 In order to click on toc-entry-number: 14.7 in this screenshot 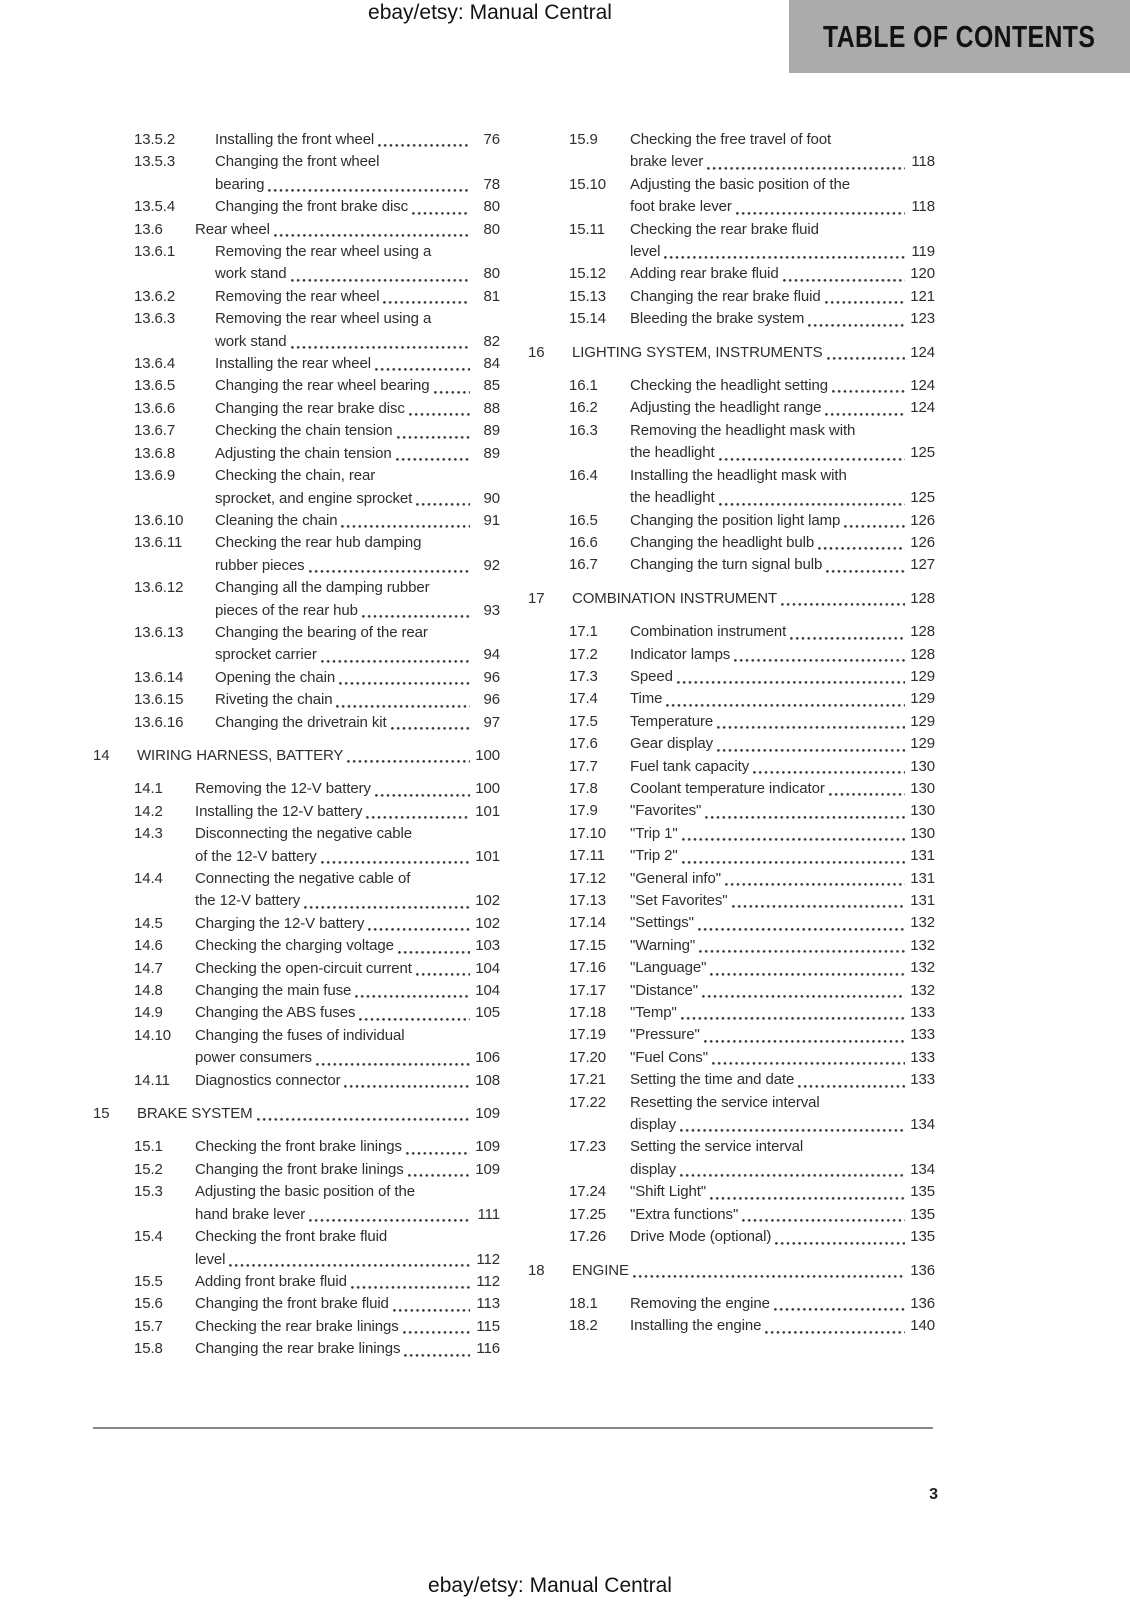, I will do `click(148, 968)`.